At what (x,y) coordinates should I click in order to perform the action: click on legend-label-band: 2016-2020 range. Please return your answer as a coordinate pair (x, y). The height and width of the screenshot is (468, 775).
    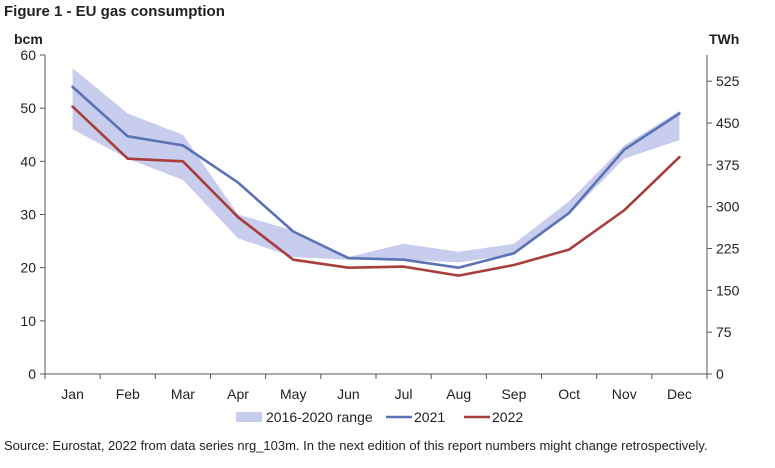
    Looking at the image, I should click on (319, 417).